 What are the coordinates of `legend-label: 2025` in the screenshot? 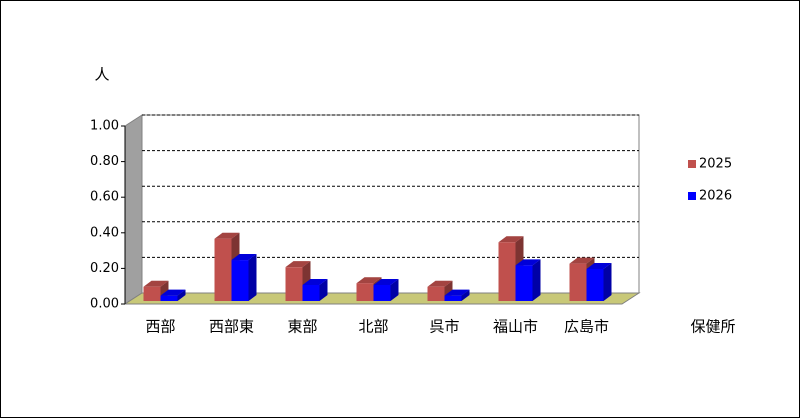 It's located at (715, 164).